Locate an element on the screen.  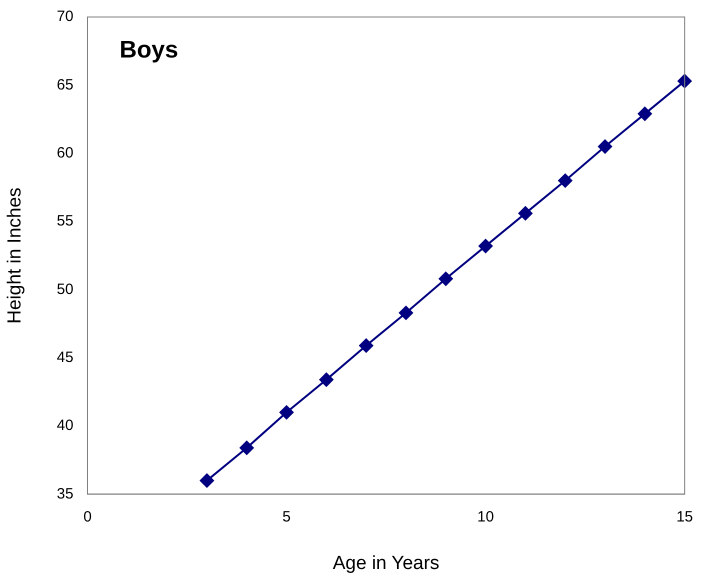
y-tick-label: 65 is located at coordinates (65, 85).